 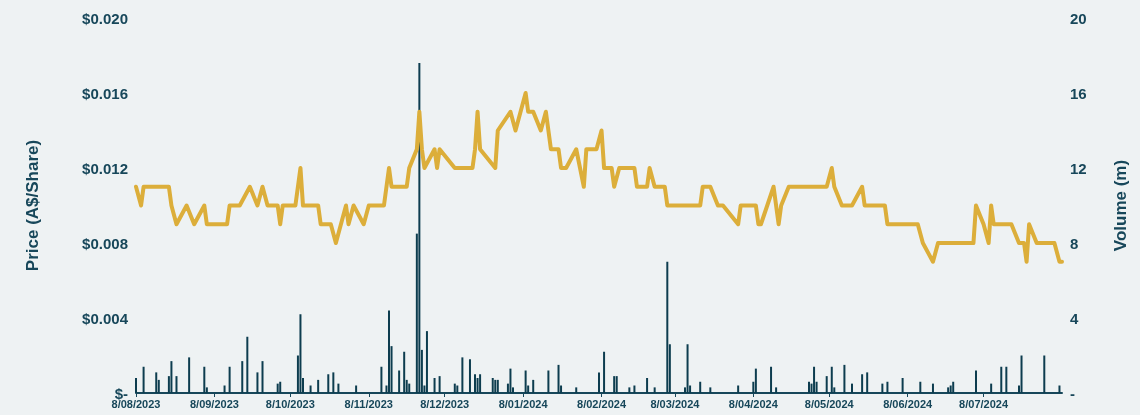 I want to click on y2-tick-label: 20, so click(x=1078, y=18).